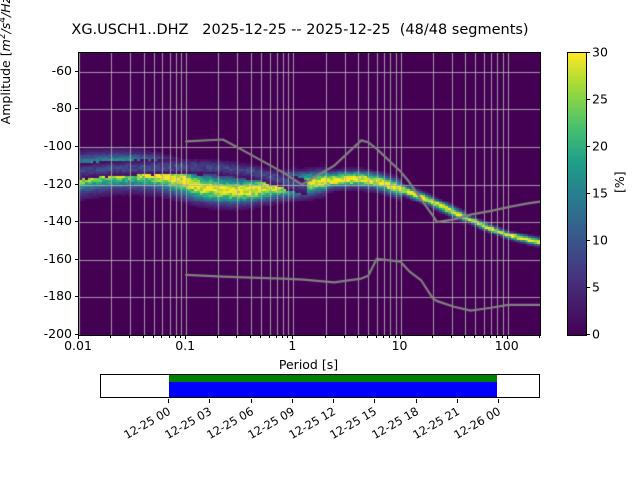  What do you see at coordinates (600, 52) in the screenshot?
I see `colorbar-tick-label: 30` at bounding box center [600, 52].